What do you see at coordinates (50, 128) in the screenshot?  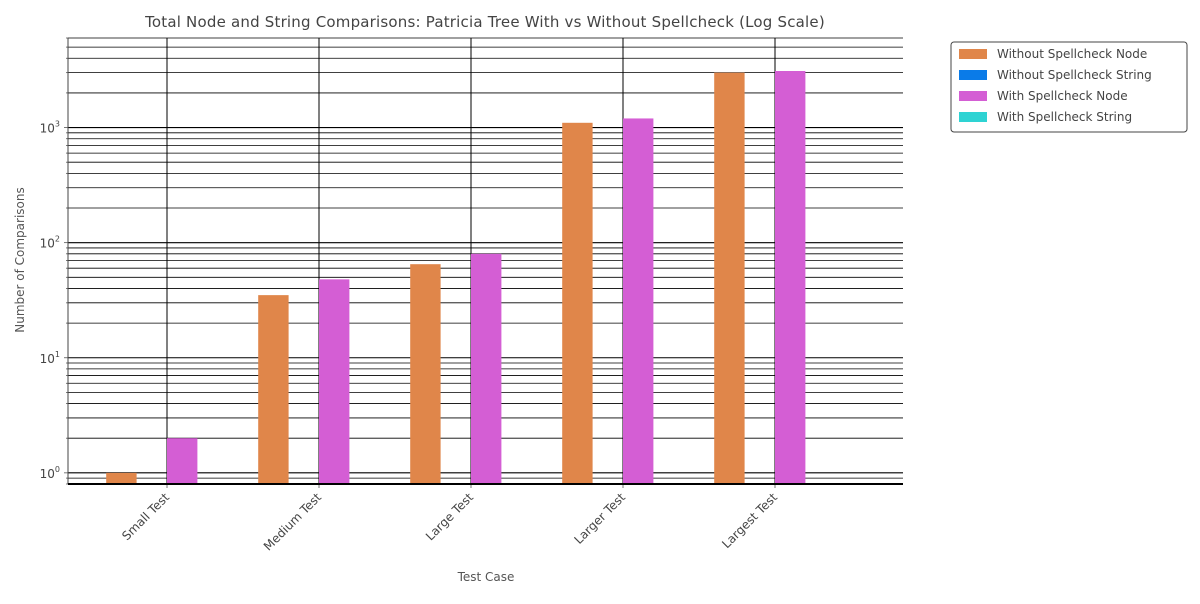 I see `y-tick-label: 10³` at bounding box center [50, 128].